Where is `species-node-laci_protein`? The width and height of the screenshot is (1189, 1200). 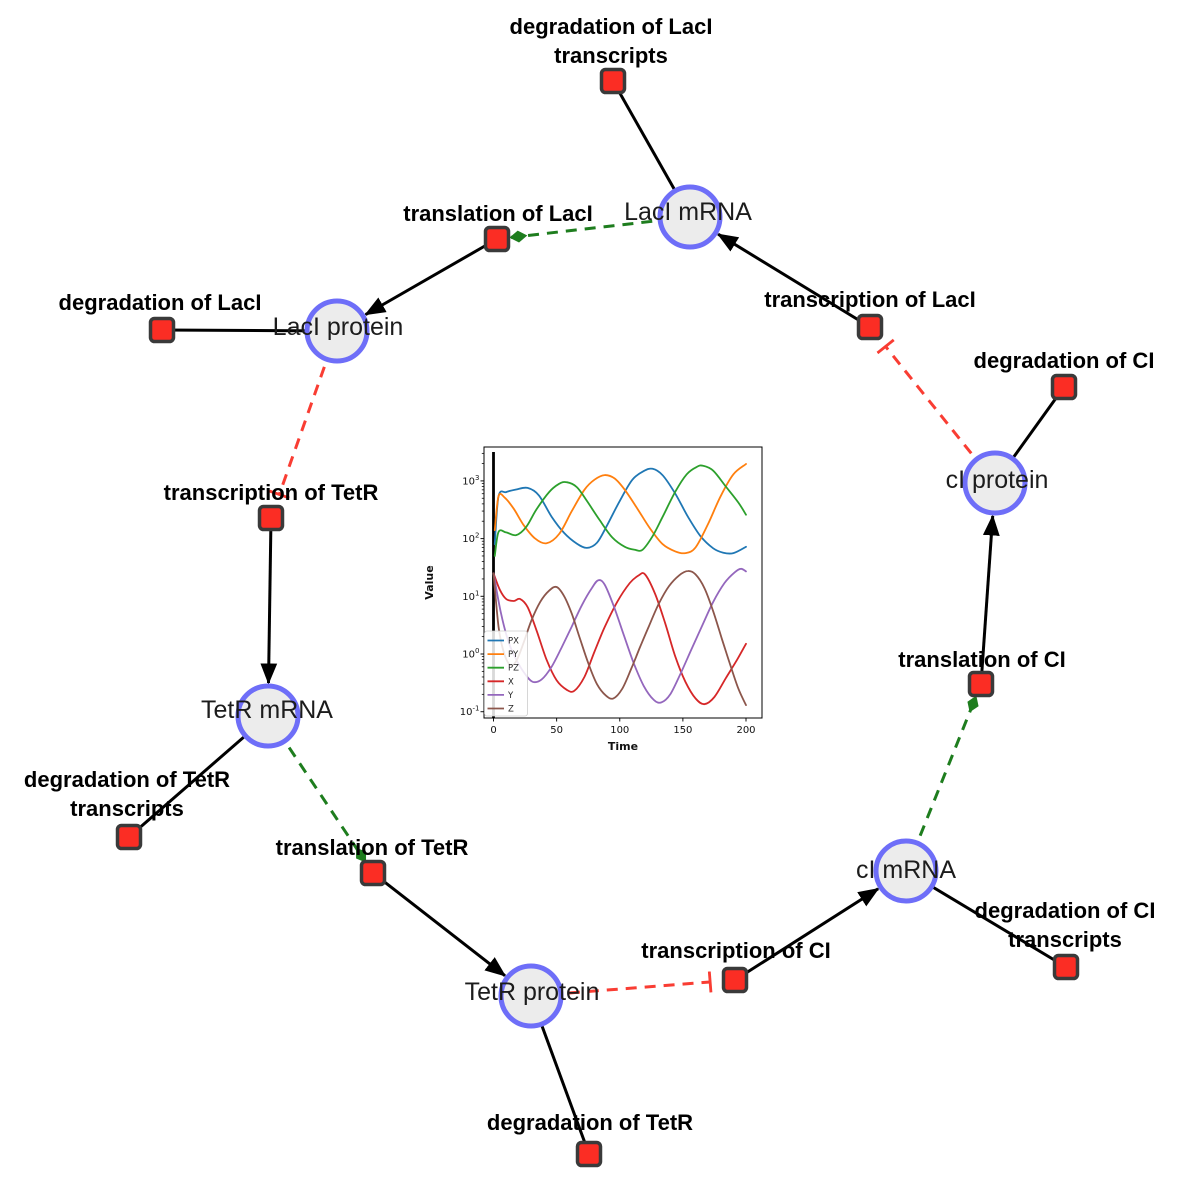
species-node-laci_protein is located at coordinates (337, 331).